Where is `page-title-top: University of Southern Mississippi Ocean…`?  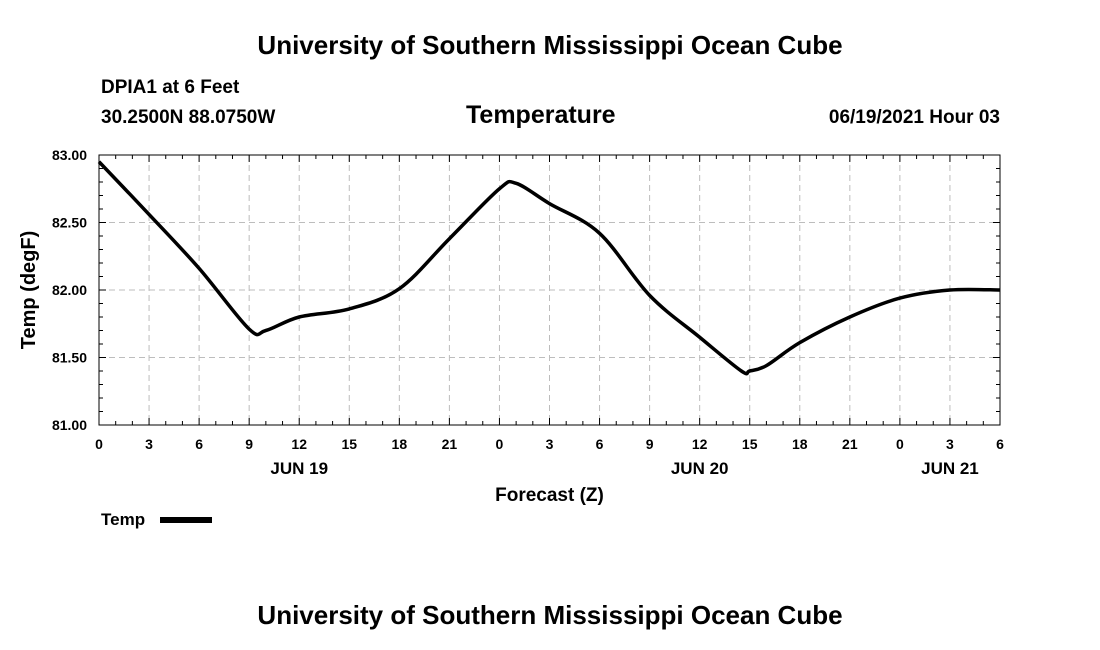
page-title-top: University of Southern Mississippi Ocean… is located at coordinates (550, 45).